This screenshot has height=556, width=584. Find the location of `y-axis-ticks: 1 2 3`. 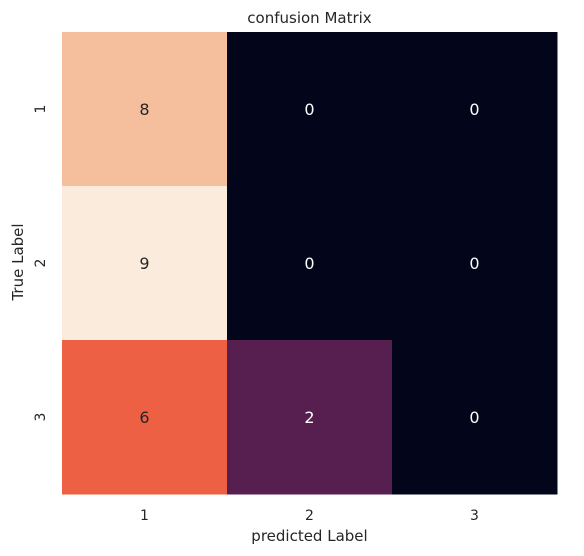

y-axis-ticks: 1 2 3 is located at coordinates (41, 263).